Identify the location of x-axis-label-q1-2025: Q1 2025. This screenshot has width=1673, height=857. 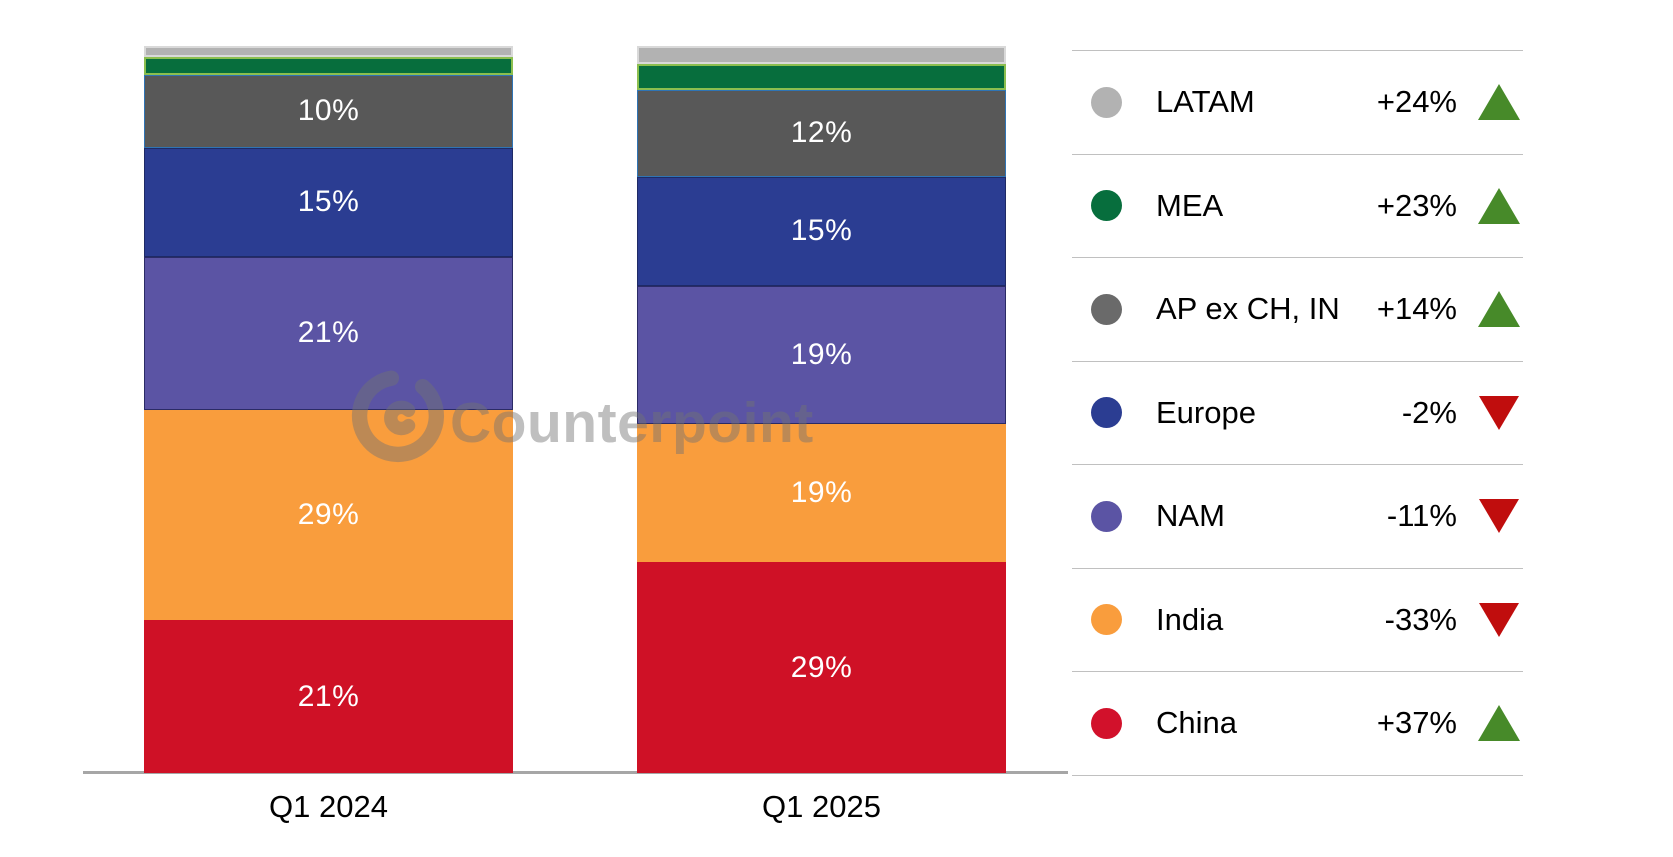
(821, 806).